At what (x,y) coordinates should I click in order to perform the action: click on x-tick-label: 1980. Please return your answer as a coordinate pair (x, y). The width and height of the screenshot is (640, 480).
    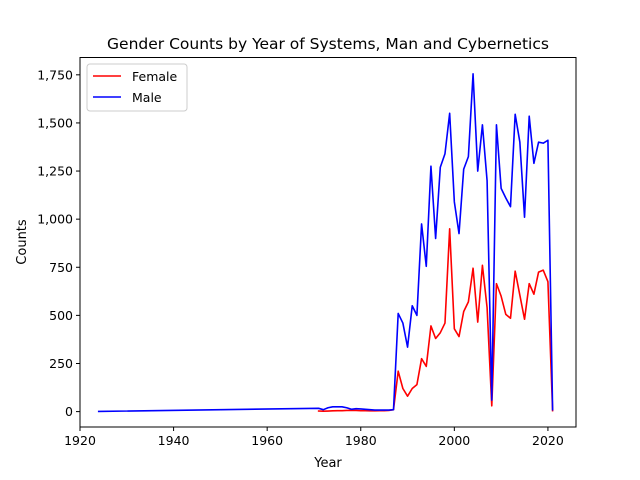
    Looking at the image, I should click on (361, 440).